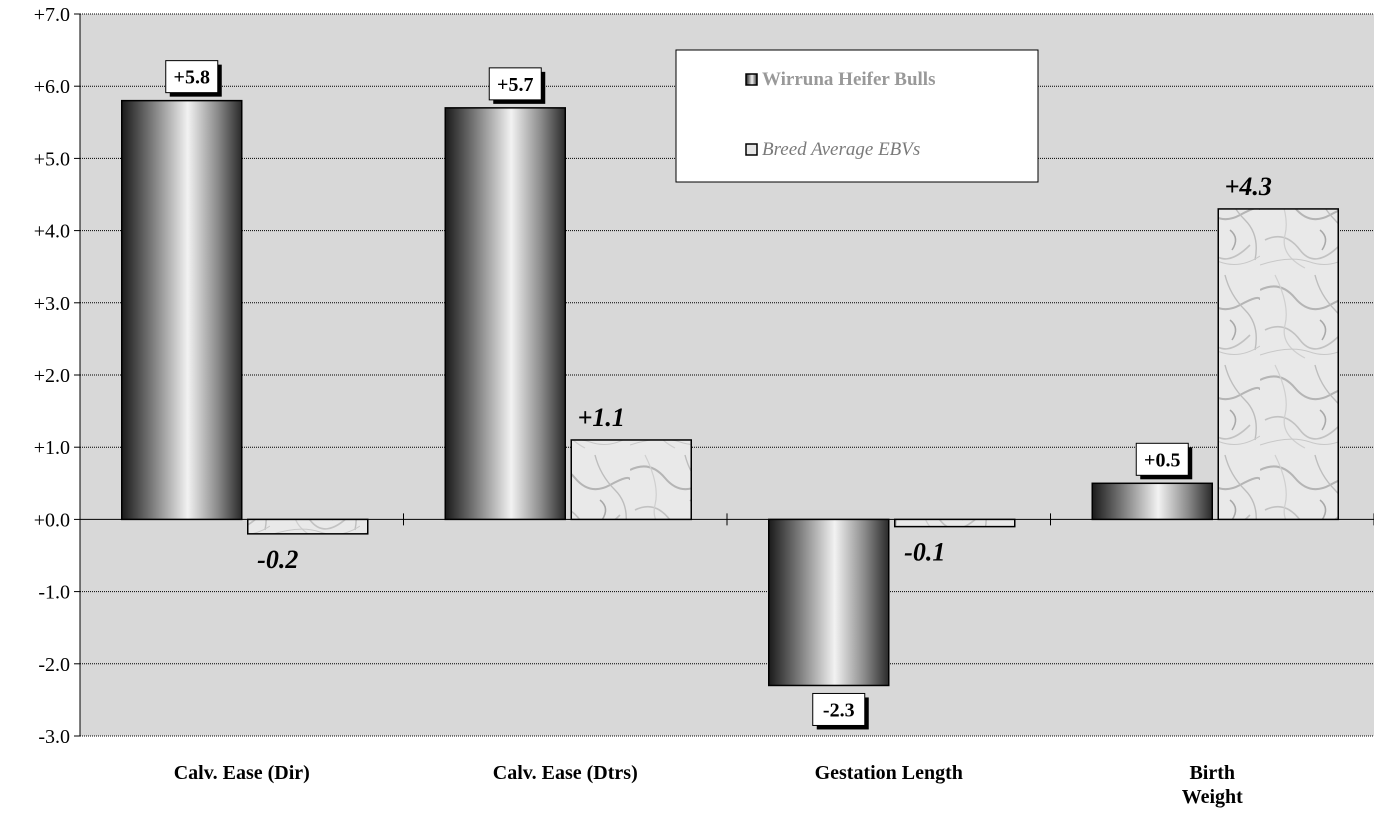 The width and height of the screenshot is (1374, 814). Describe the element at coordinates (565, 773) in the screenshot. I see `category-label: Calv. Ease (Dtrs)` at that location.